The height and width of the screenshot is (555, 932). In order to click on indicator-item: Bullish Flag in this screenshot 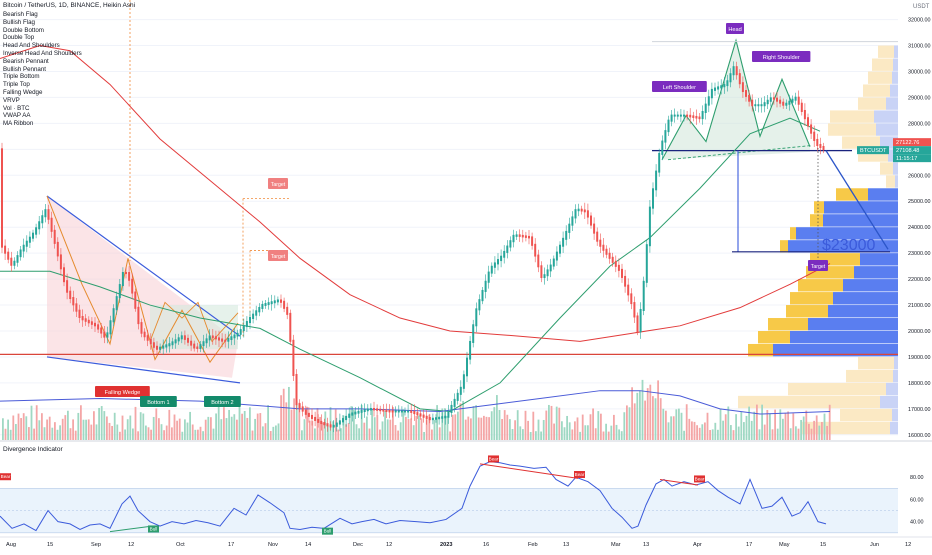, I will do `click(19, 22)`.